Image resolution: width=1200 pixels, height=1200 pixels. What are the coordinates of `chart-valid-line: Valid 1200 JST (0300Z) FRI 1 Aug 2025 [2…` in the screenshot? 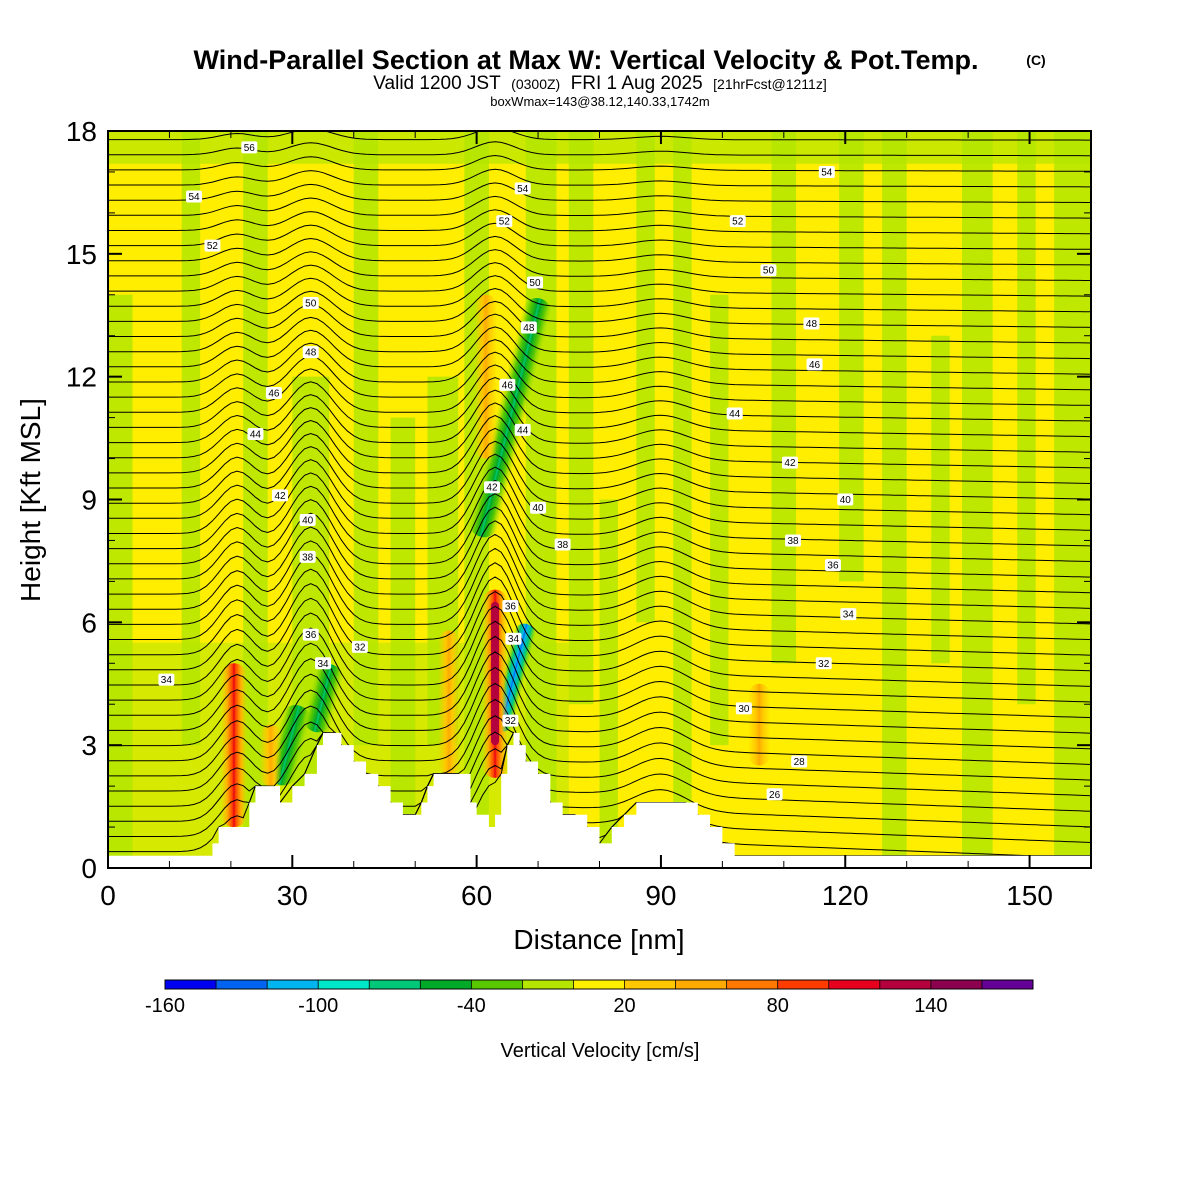 It's located at (599, 83).